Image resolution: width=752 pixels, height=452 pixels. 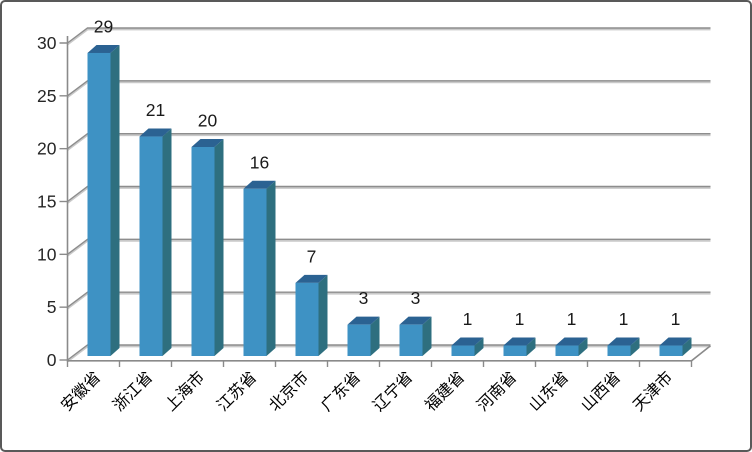 What do you see at coordinates (393, 391) in the screenshot?
I see `category-label: 辽宁省` at bounding box center [393, 391].